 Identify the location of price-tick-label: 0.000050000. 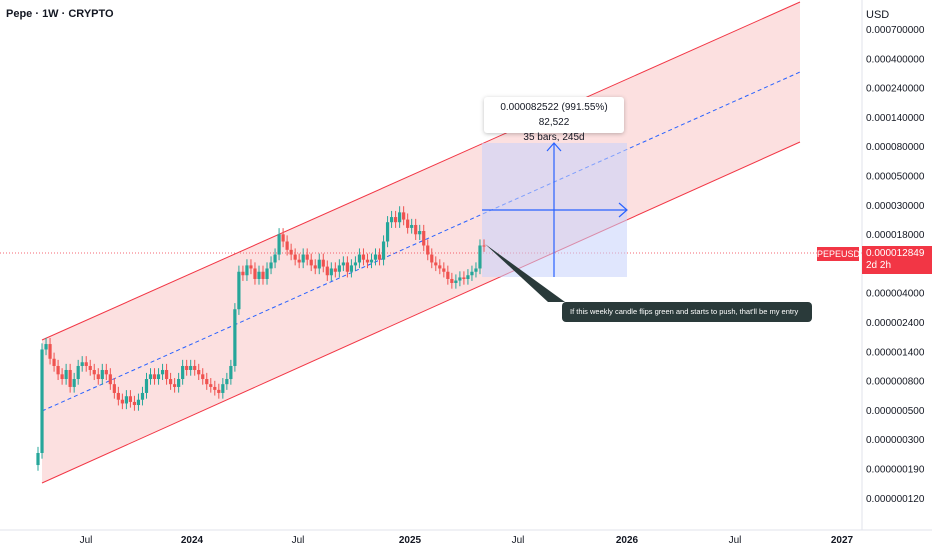
(895, 177).